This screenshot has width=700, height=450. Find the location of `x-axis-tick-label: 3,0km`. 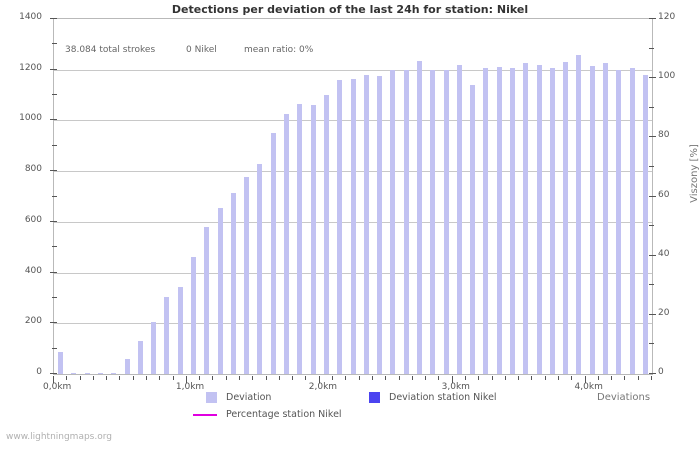

x-axis-tick-label: 3,0km is located at coordinates (455, 387).